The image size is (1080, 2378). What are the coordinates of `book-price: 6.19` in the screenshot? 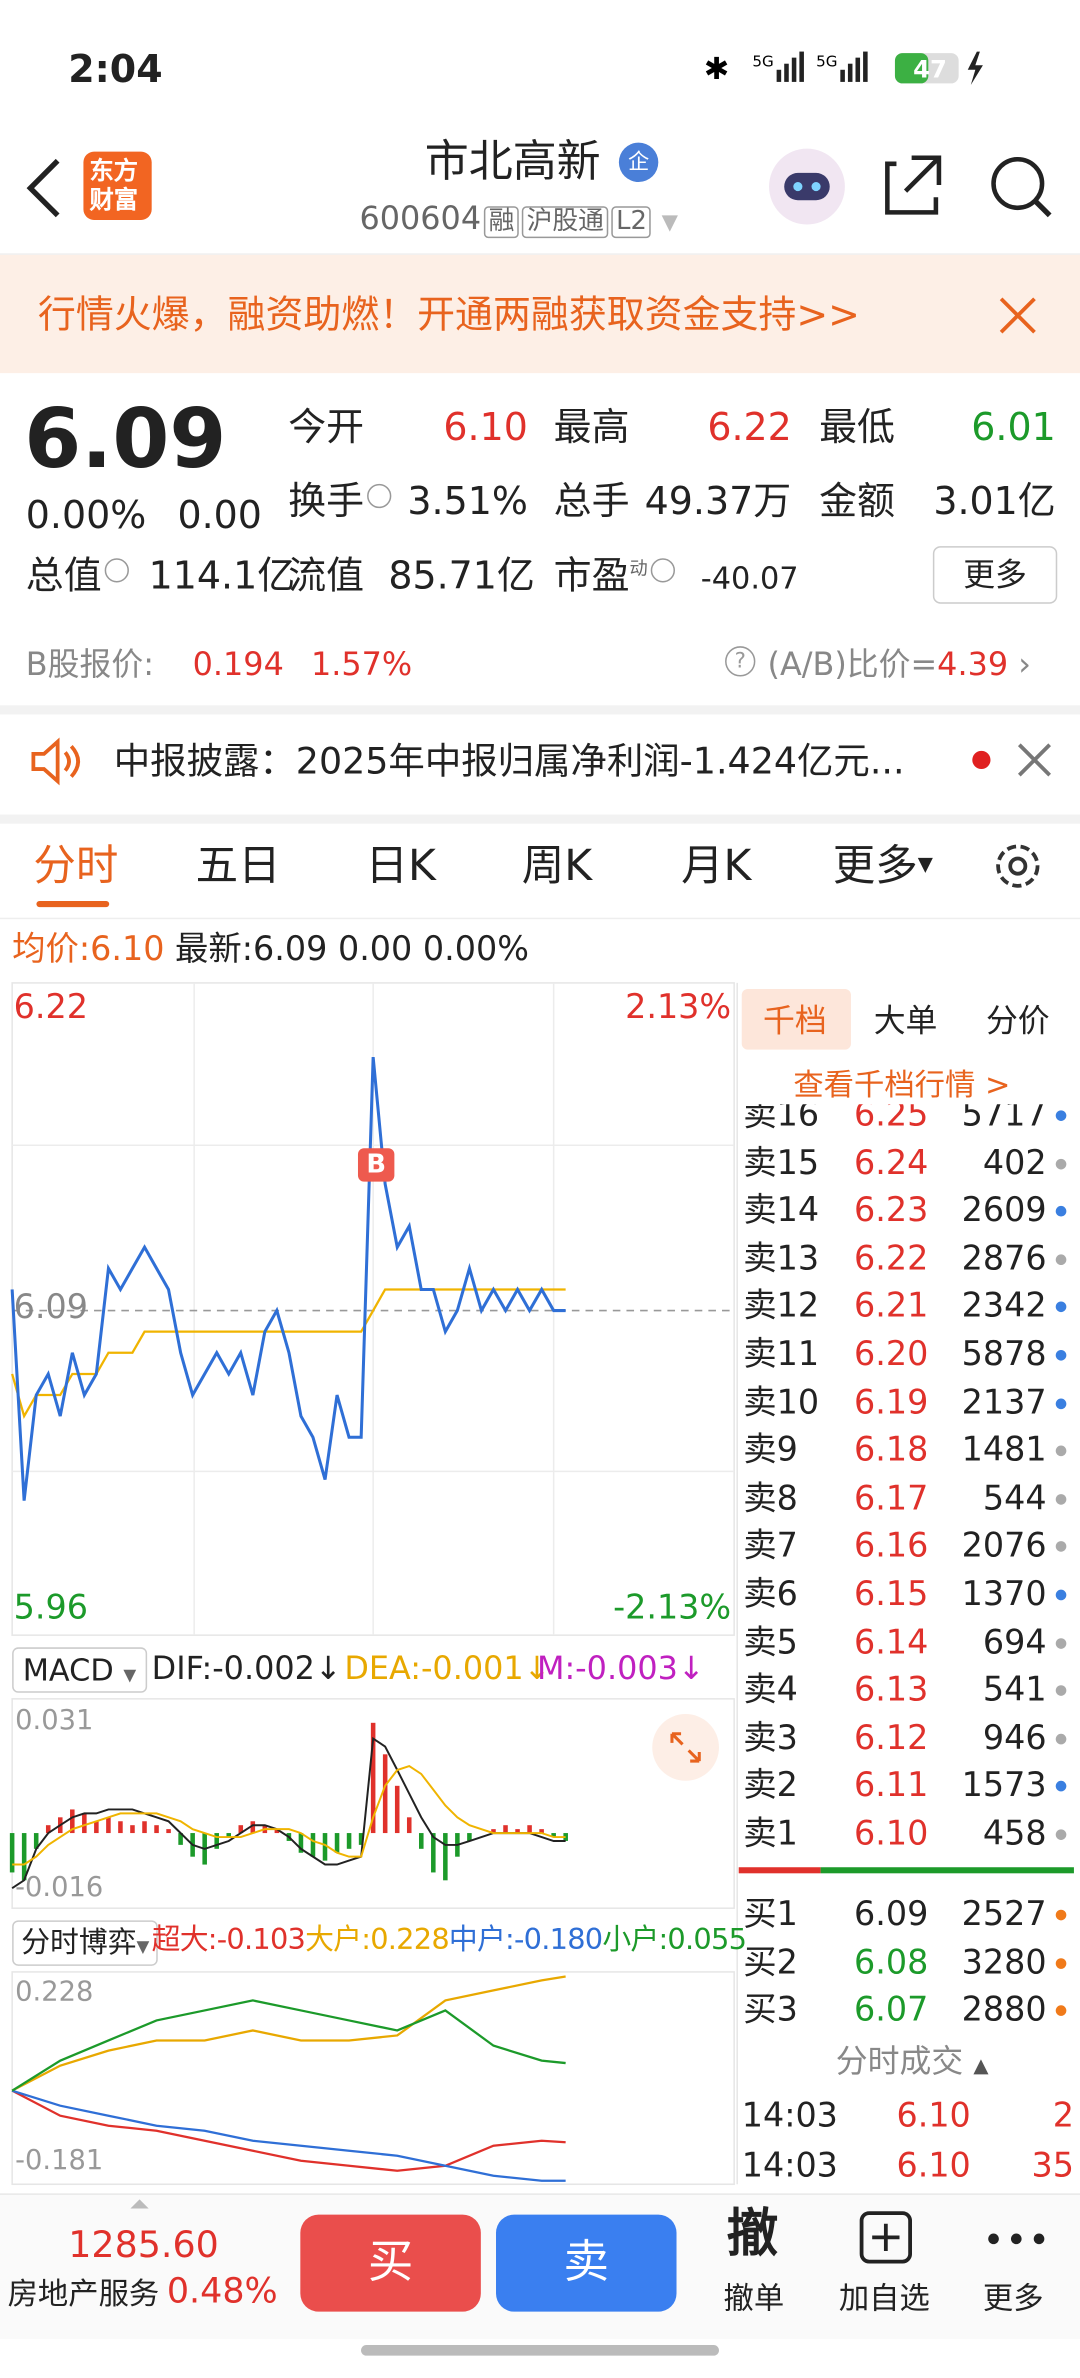 It's located at (891, 1403).